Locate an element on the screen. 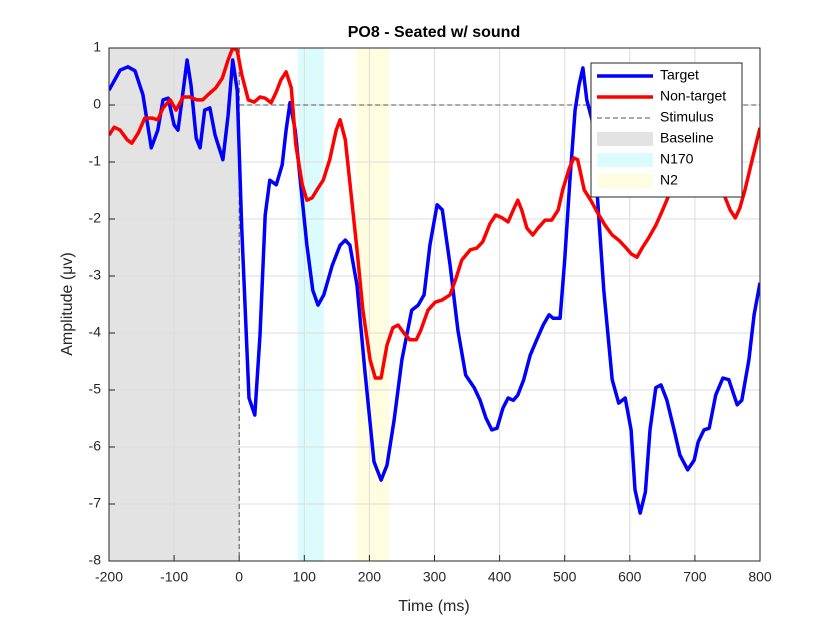  x-tick-label: 100 is located at coordinates (305, 577).